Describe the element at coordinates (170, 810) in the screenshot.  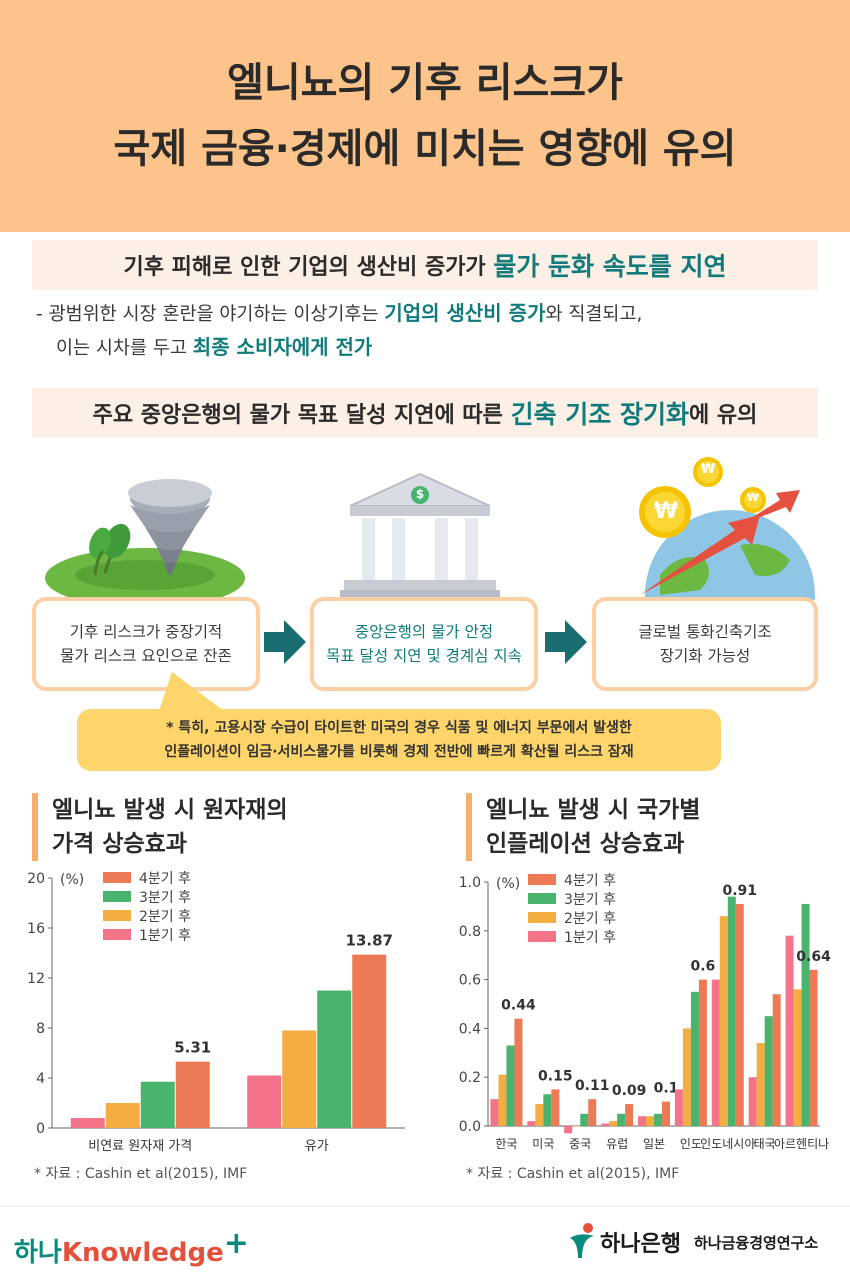
I see `section1-line1: 엘니뇨 발생 시 원자재의` at that location.